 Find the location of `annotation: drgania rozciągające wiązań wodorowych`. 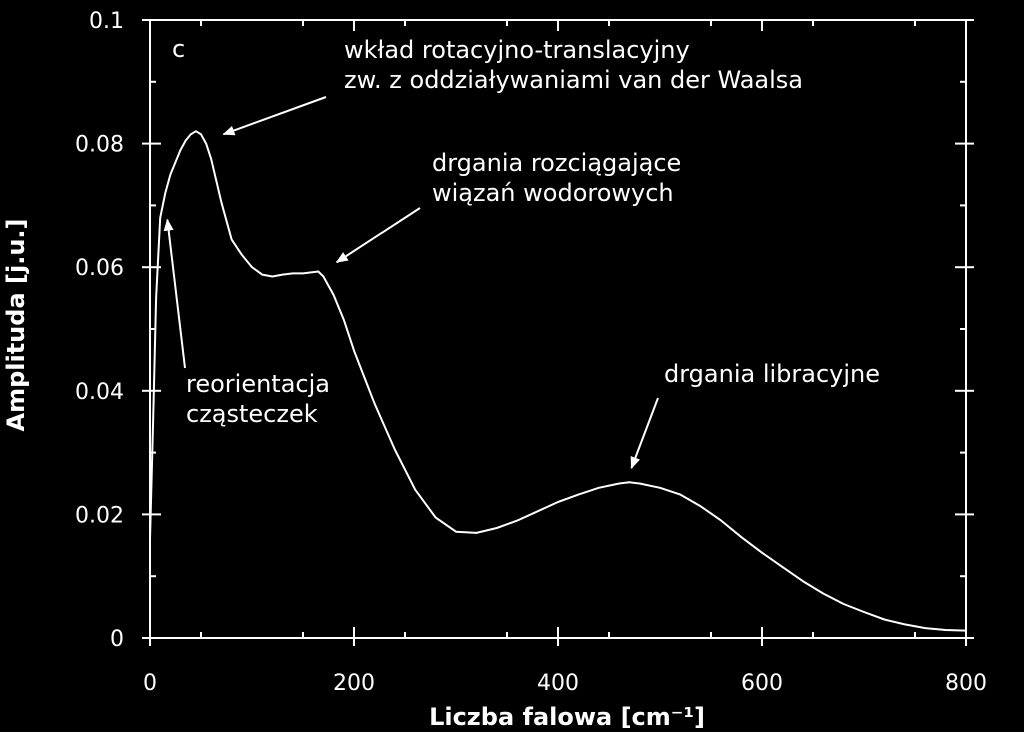

annotation: drgania rozciągające wiązań wodorowych is located at coordinates (508, 206).